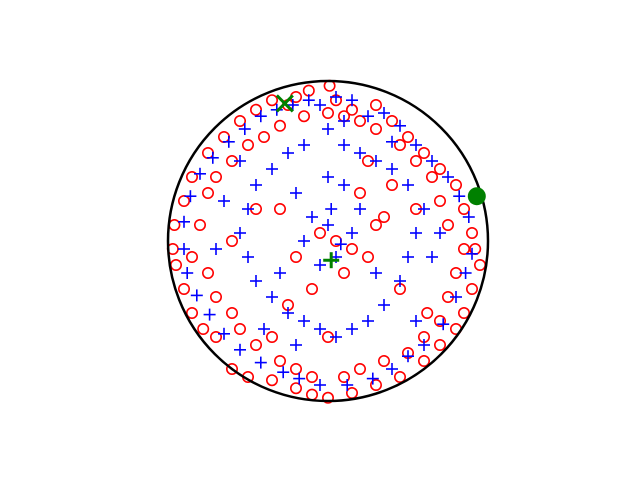 The image size is (640, 480). I want to click on highlight-group, so click(380, 181).